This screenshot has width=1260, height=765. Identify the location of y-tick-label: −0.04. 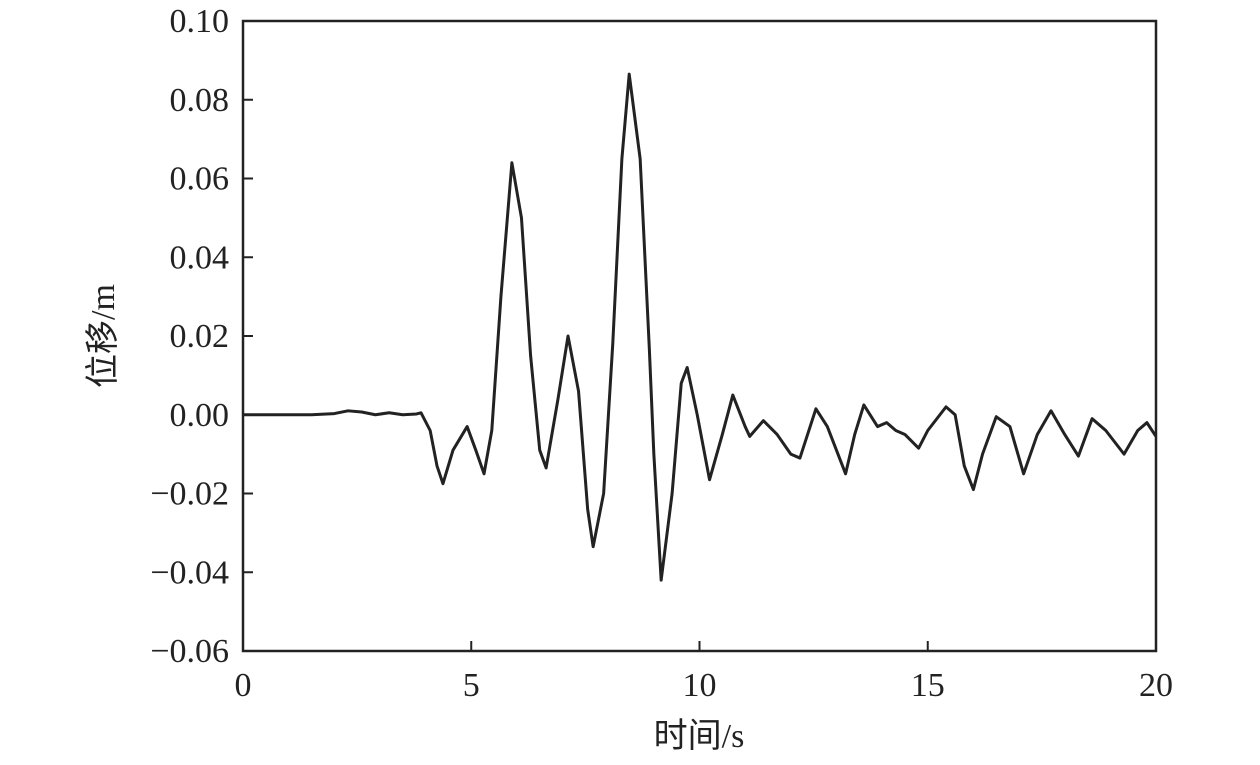
(189, 572).